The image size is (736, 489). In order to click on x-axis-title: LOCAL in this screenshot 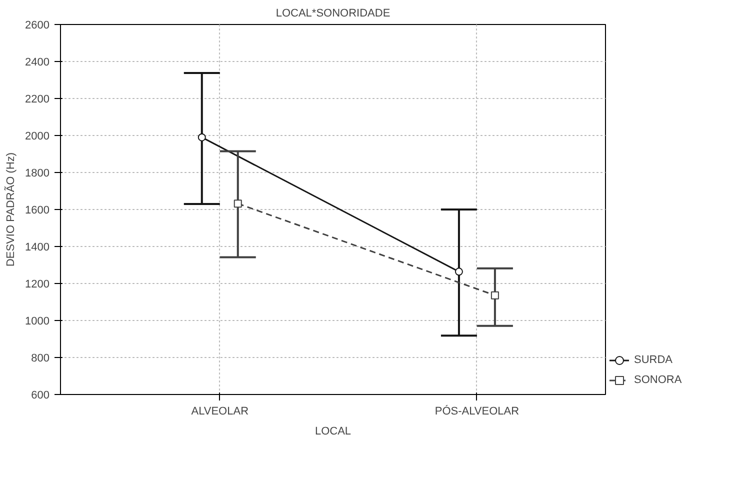, I will do `click(333, 432)`.